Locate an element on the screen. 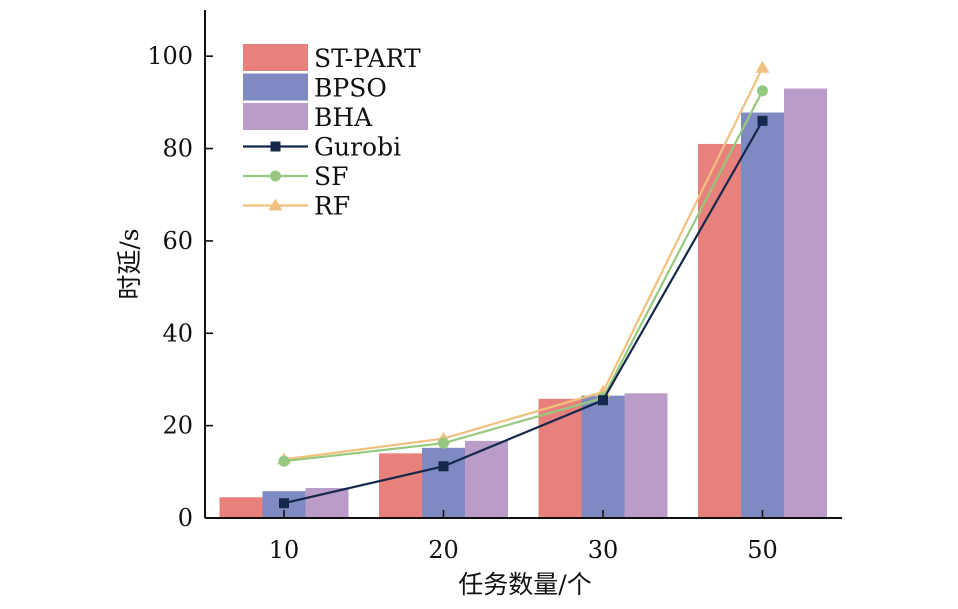 The width and height of the screenshot is (958, 609). legend-swatch-bha is located at coordinates (275, 116).